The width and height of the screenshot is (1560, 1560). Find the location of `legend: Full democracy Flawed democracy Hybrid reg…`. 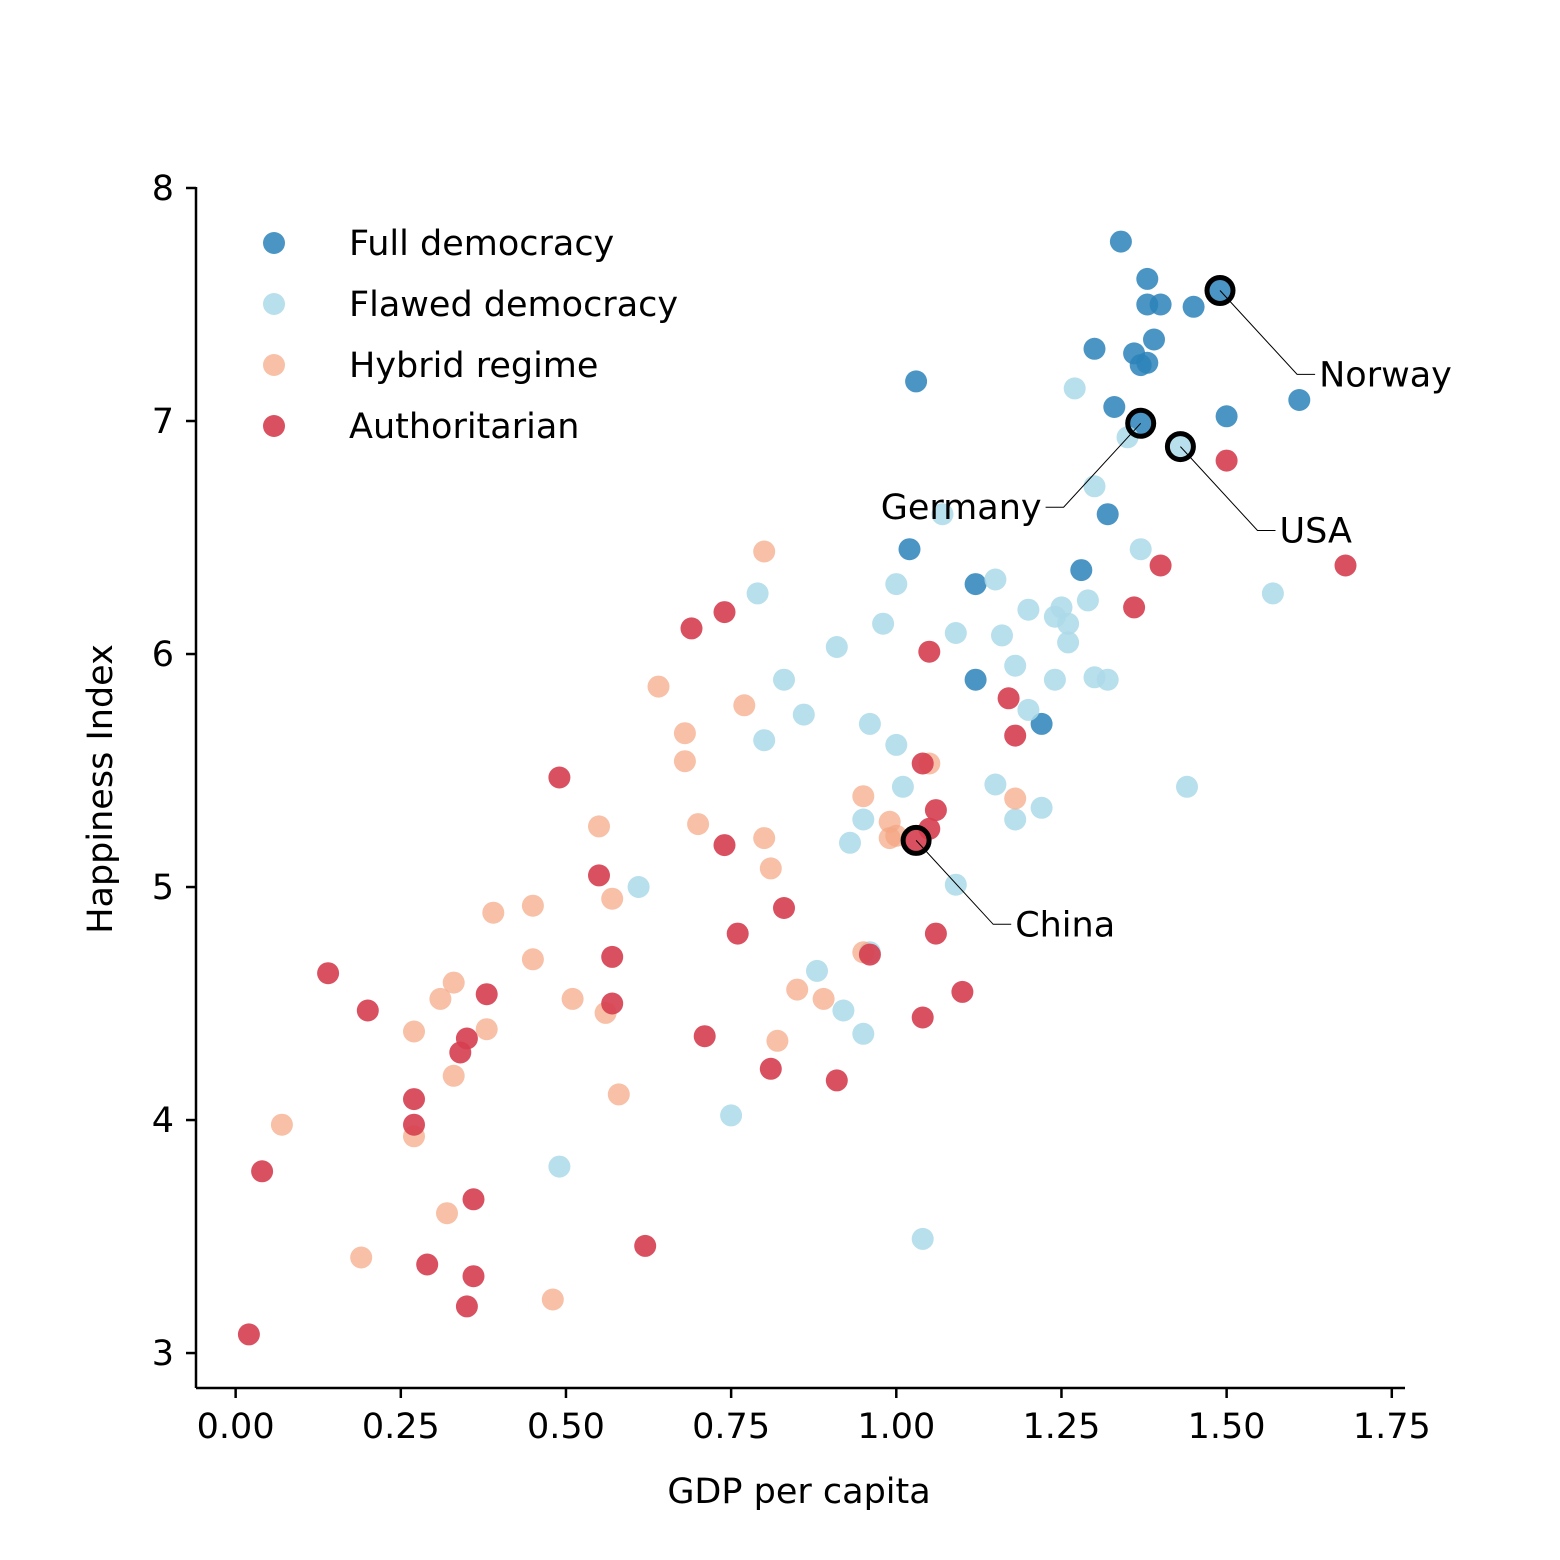

legend: Full democracy Flawed democracy Hybrid reg… is located at coordinates (470, 335).